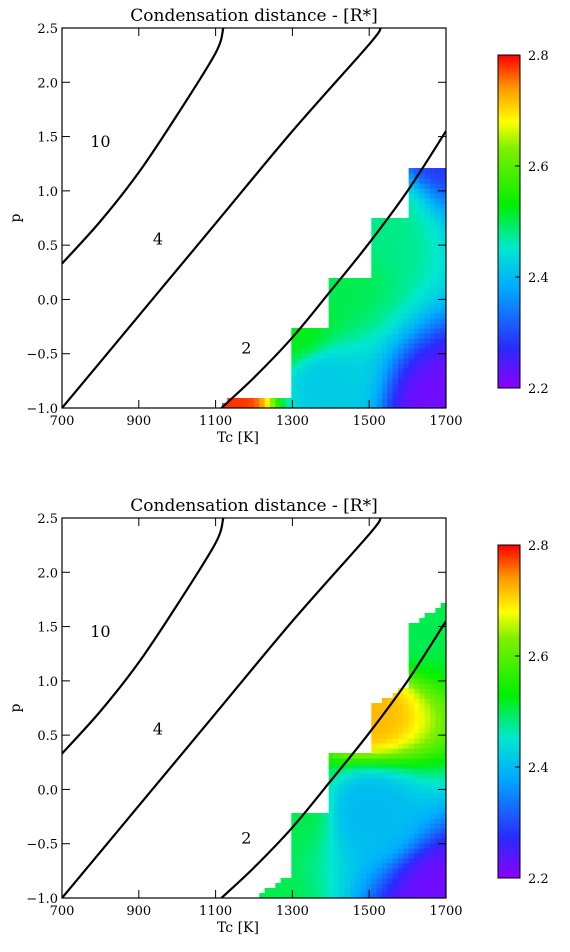 Image resolution: width=570 pixels, height=952 pixels. What do you see at coordinates (292, 911) in the screenshot?
I see `x-tick-label: 1300` at bounding box center [292, 911].